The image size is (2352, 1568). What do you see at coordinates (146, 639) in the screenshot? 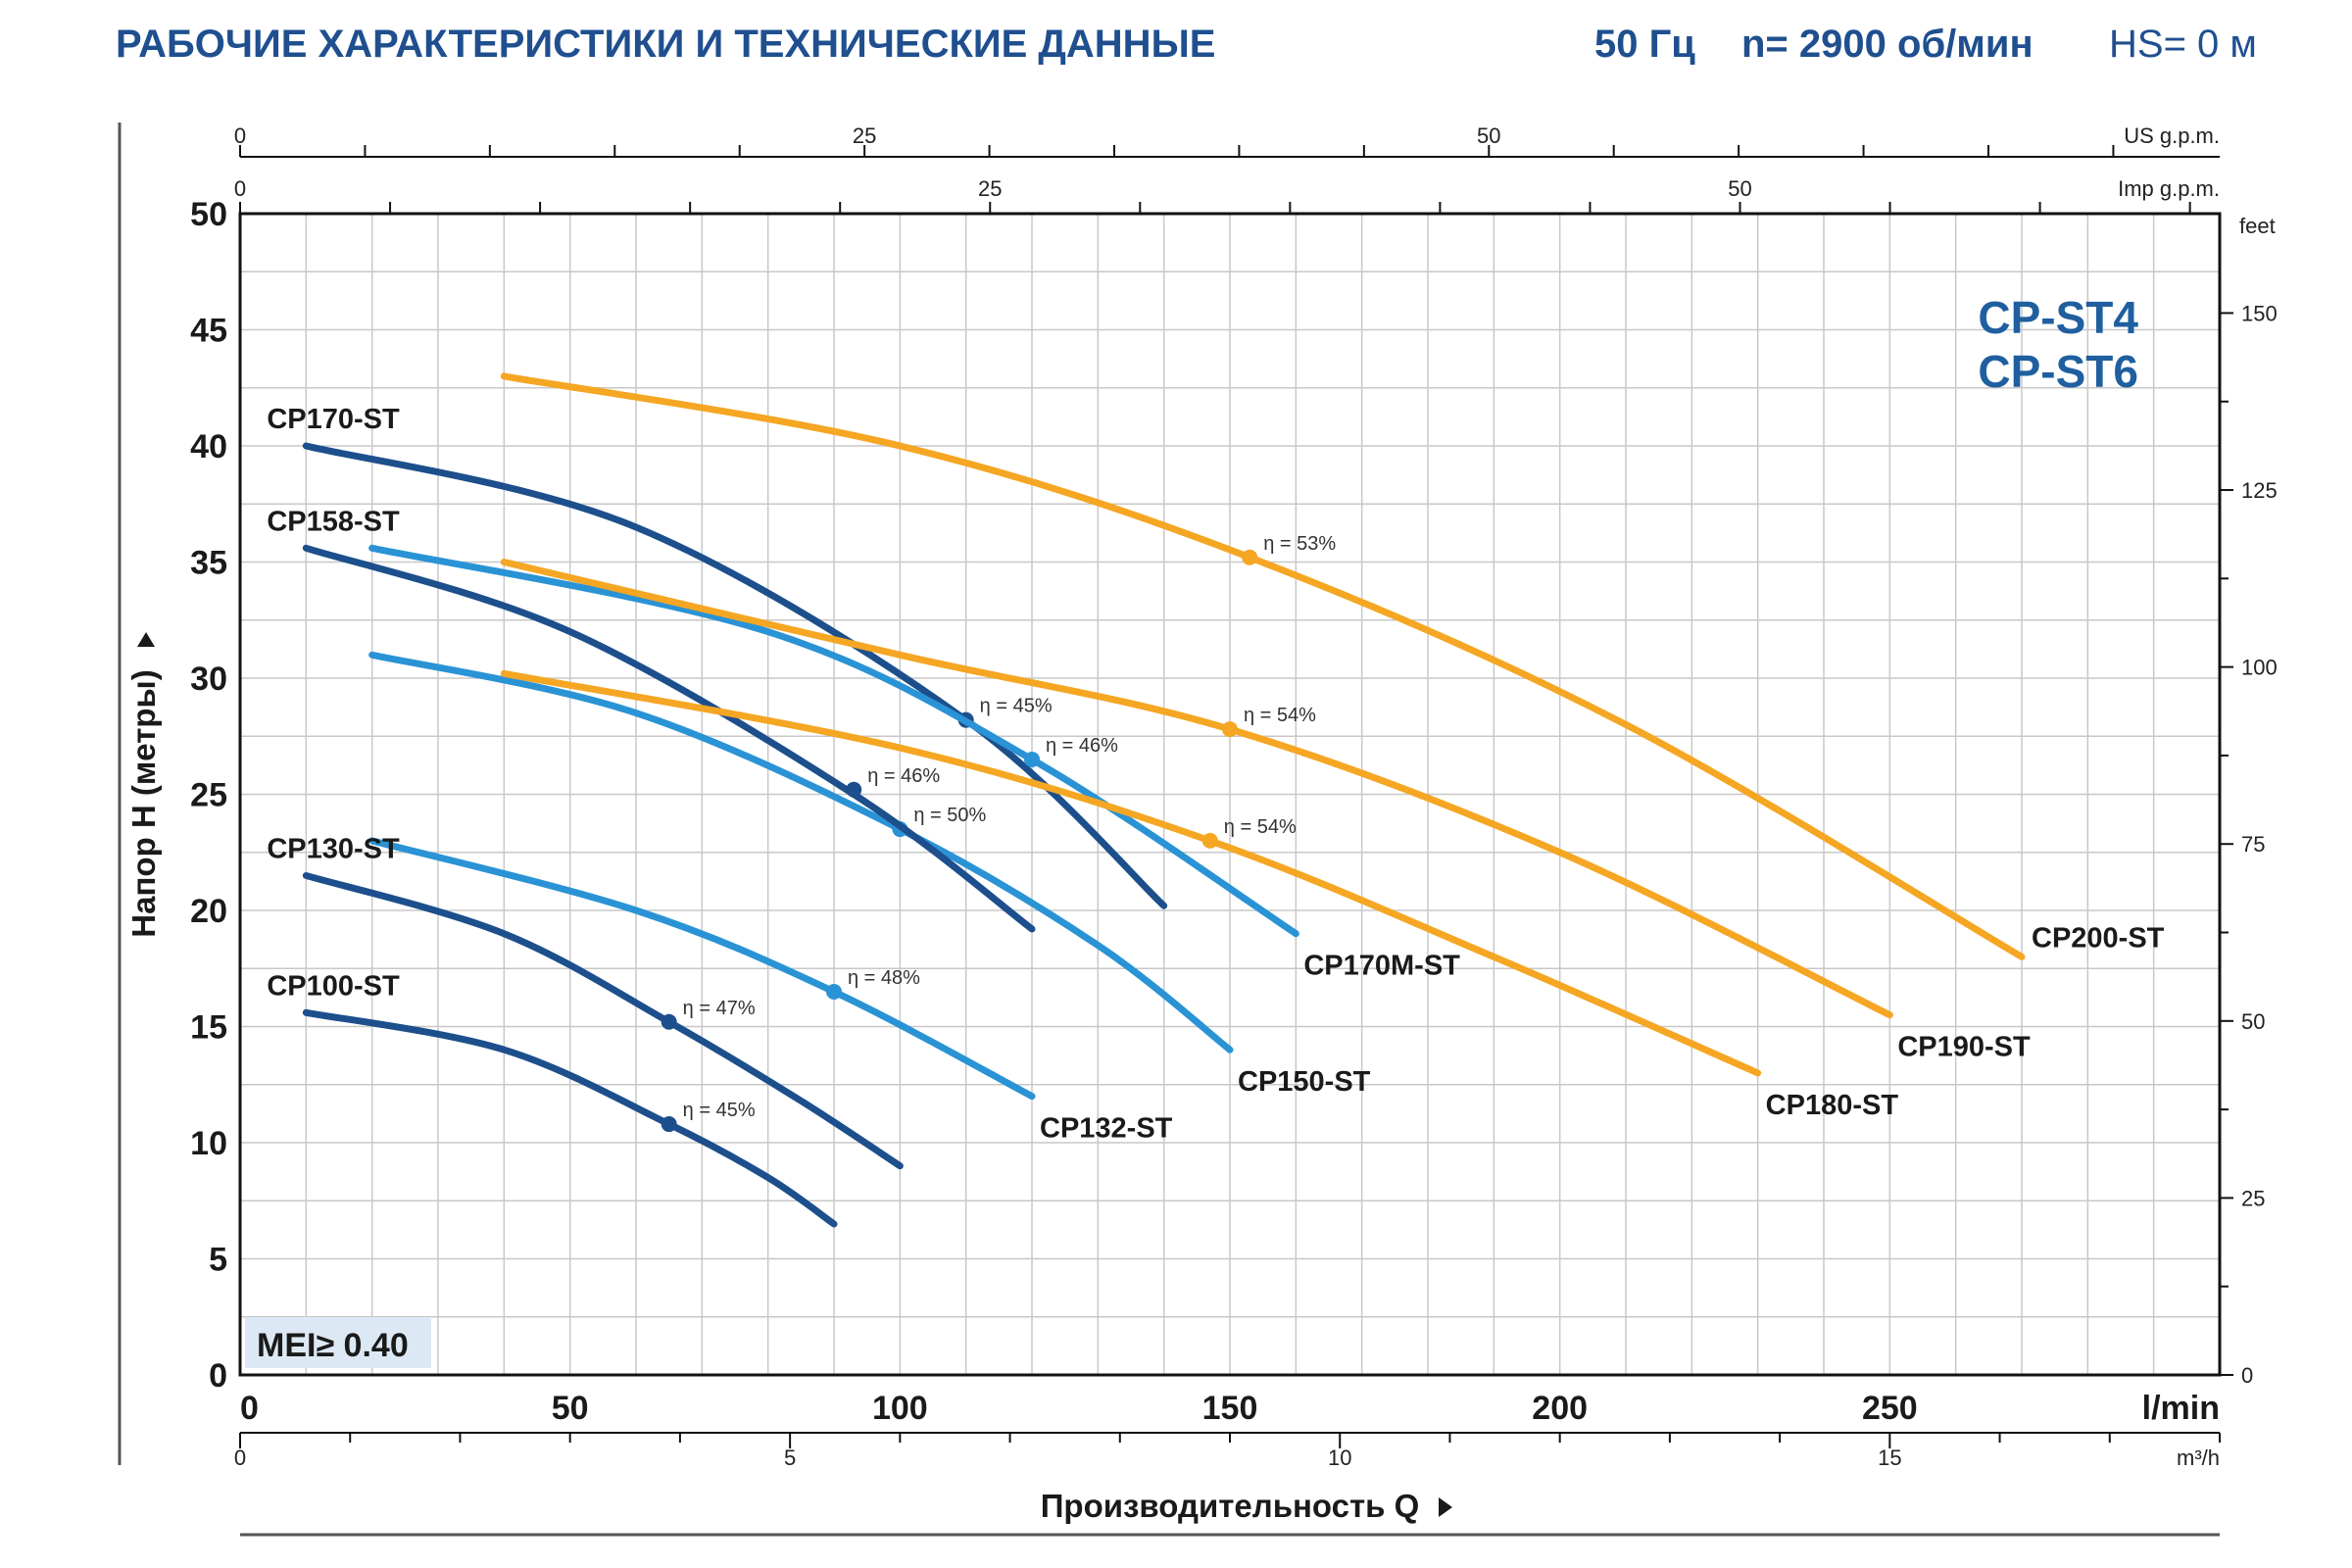
I see `y-axis-arrow-icon` at bounding box center [146, 639].